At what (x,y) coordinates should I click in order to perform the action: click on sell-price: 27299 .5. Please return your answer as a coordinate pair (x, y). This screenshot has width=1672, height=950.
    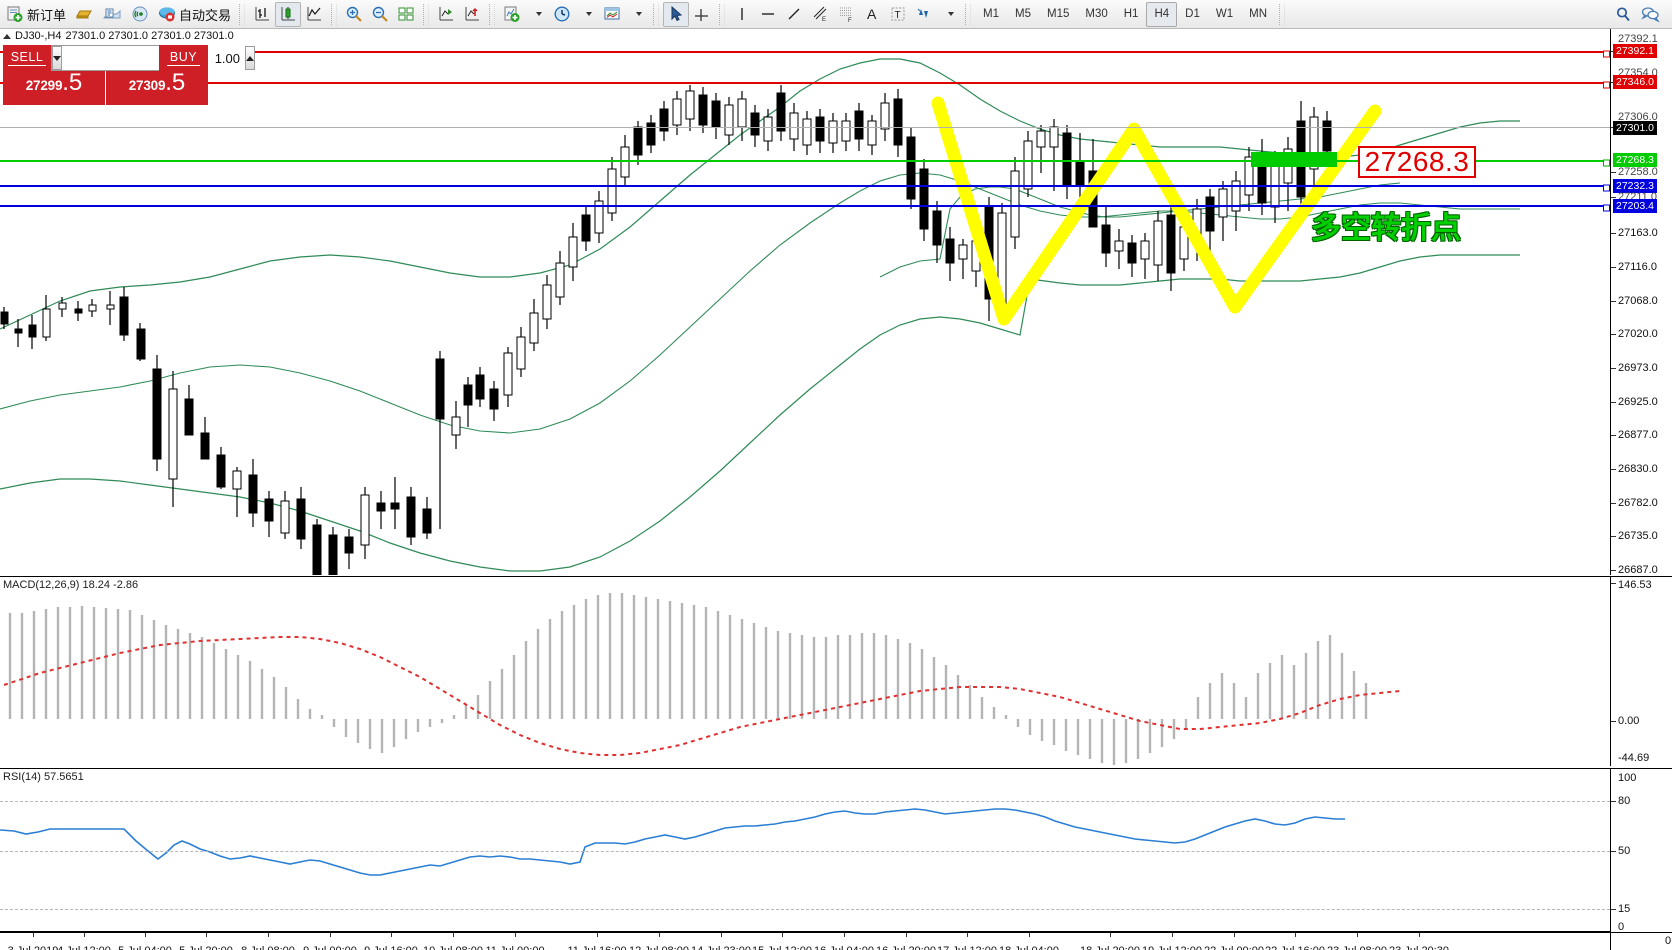
    Looking at the image, I should click on (54, 88).